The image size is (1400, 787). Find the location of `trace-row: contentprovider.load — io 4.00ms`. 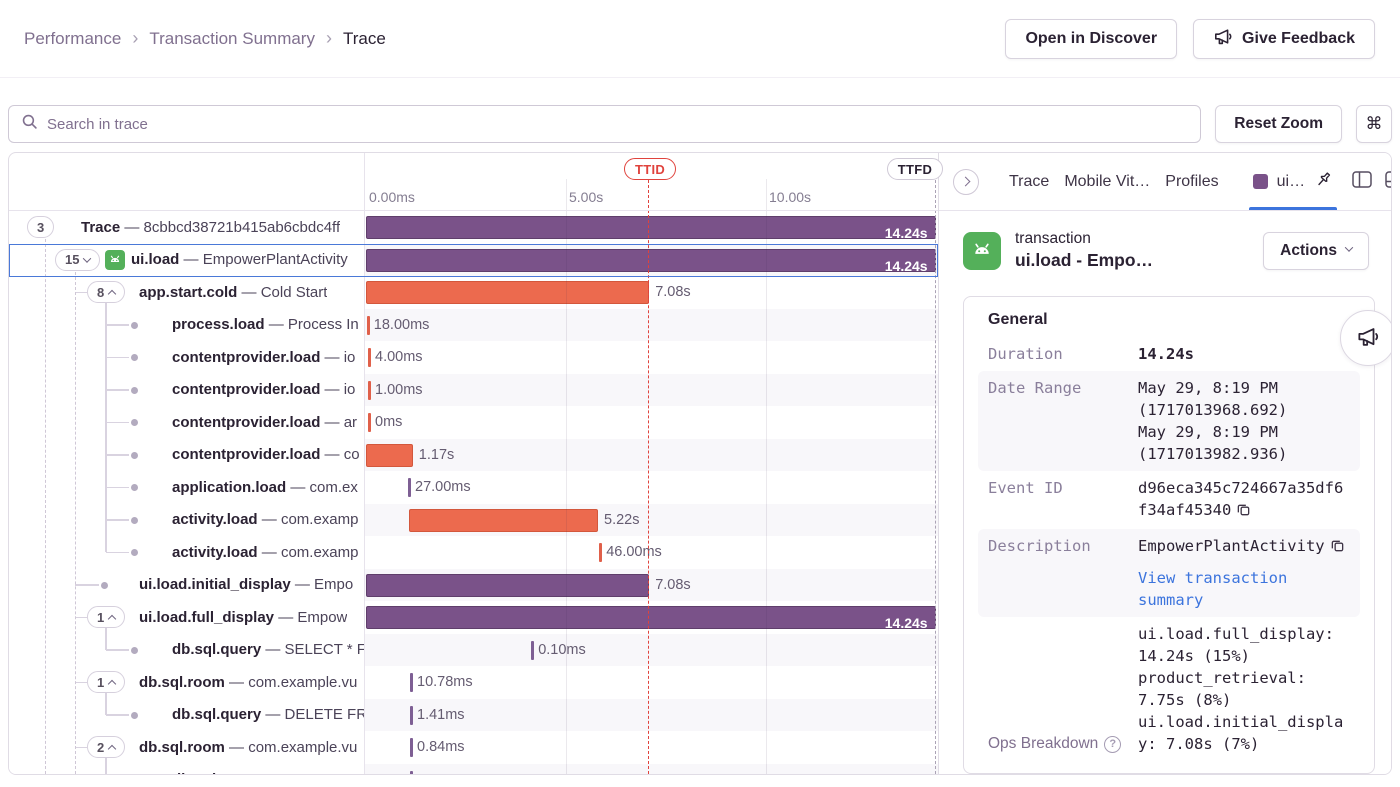

trace-row: contentprovider.load — io 4.00ms is located at coordinates (473, 357).